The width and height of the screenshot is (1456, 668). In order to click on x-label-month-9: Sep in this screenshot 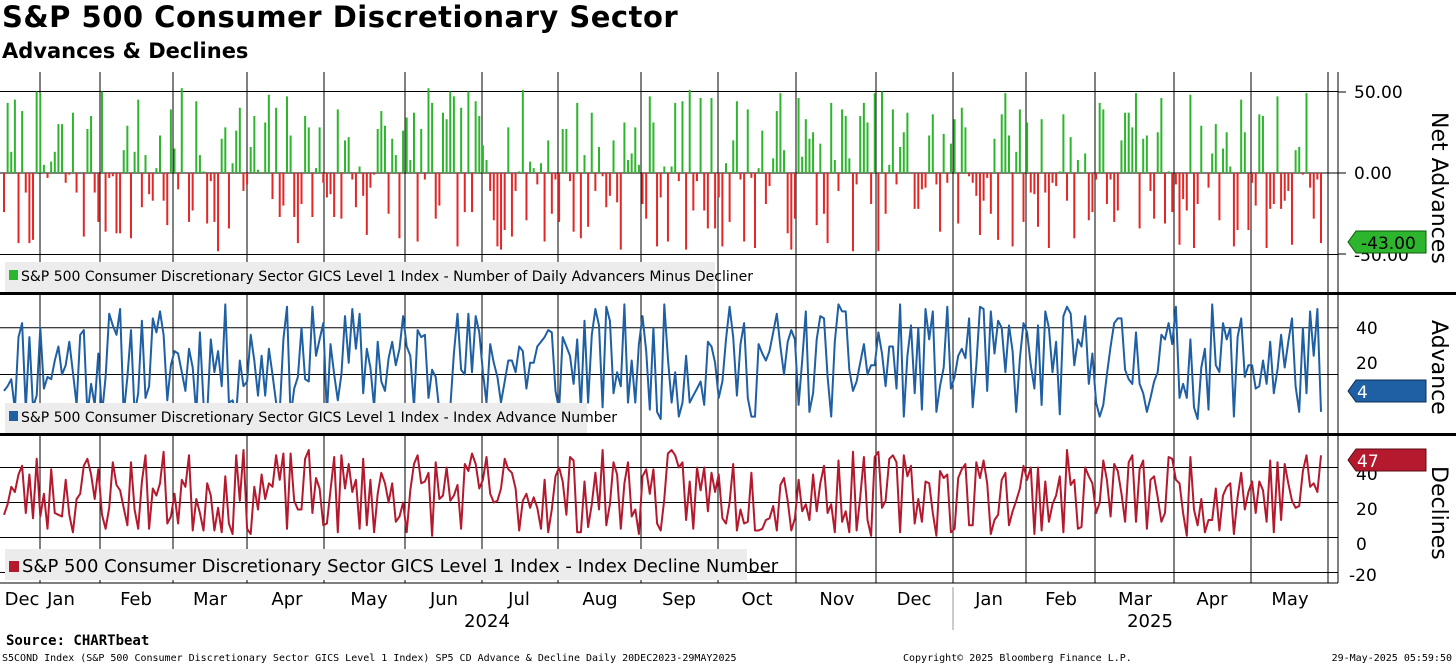, I will do `click(679, 599)`.